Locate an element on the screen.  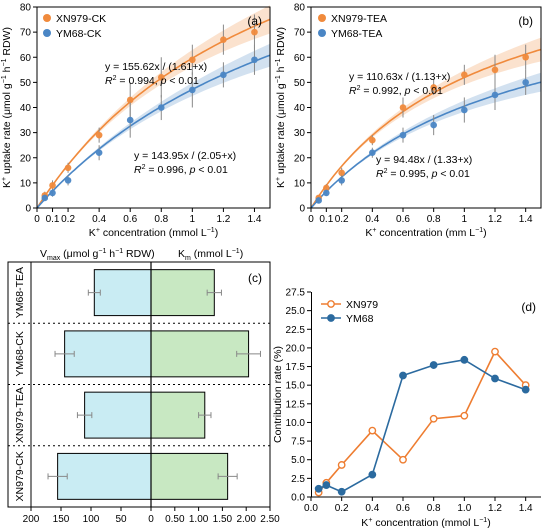
x-axis-label: K+ concentration (mm L−1) is located at coordinates (425, 233).